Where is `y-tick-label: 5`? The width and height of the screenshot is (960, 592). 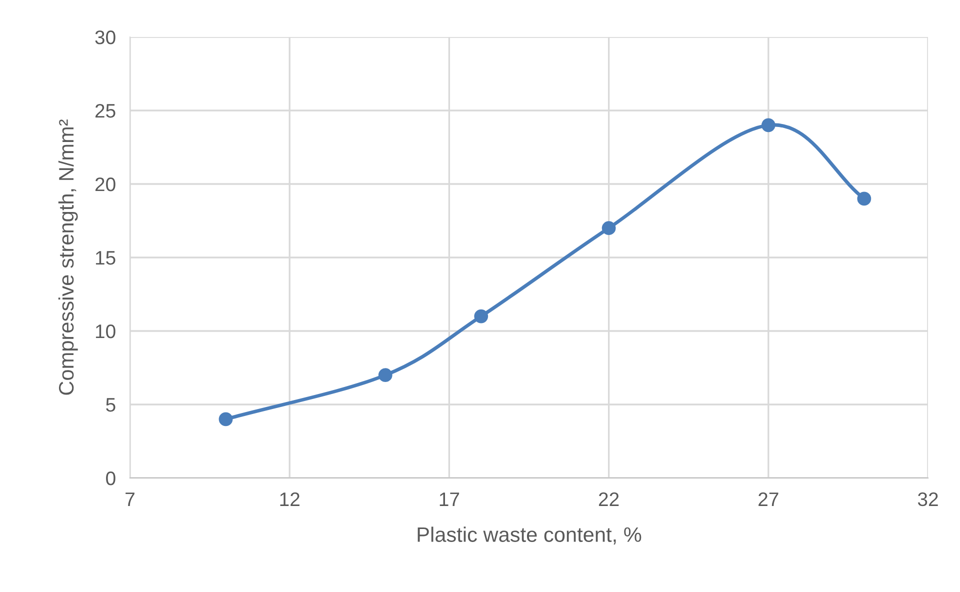 y-tick-label: 5 is located at coordinates (111, 405).